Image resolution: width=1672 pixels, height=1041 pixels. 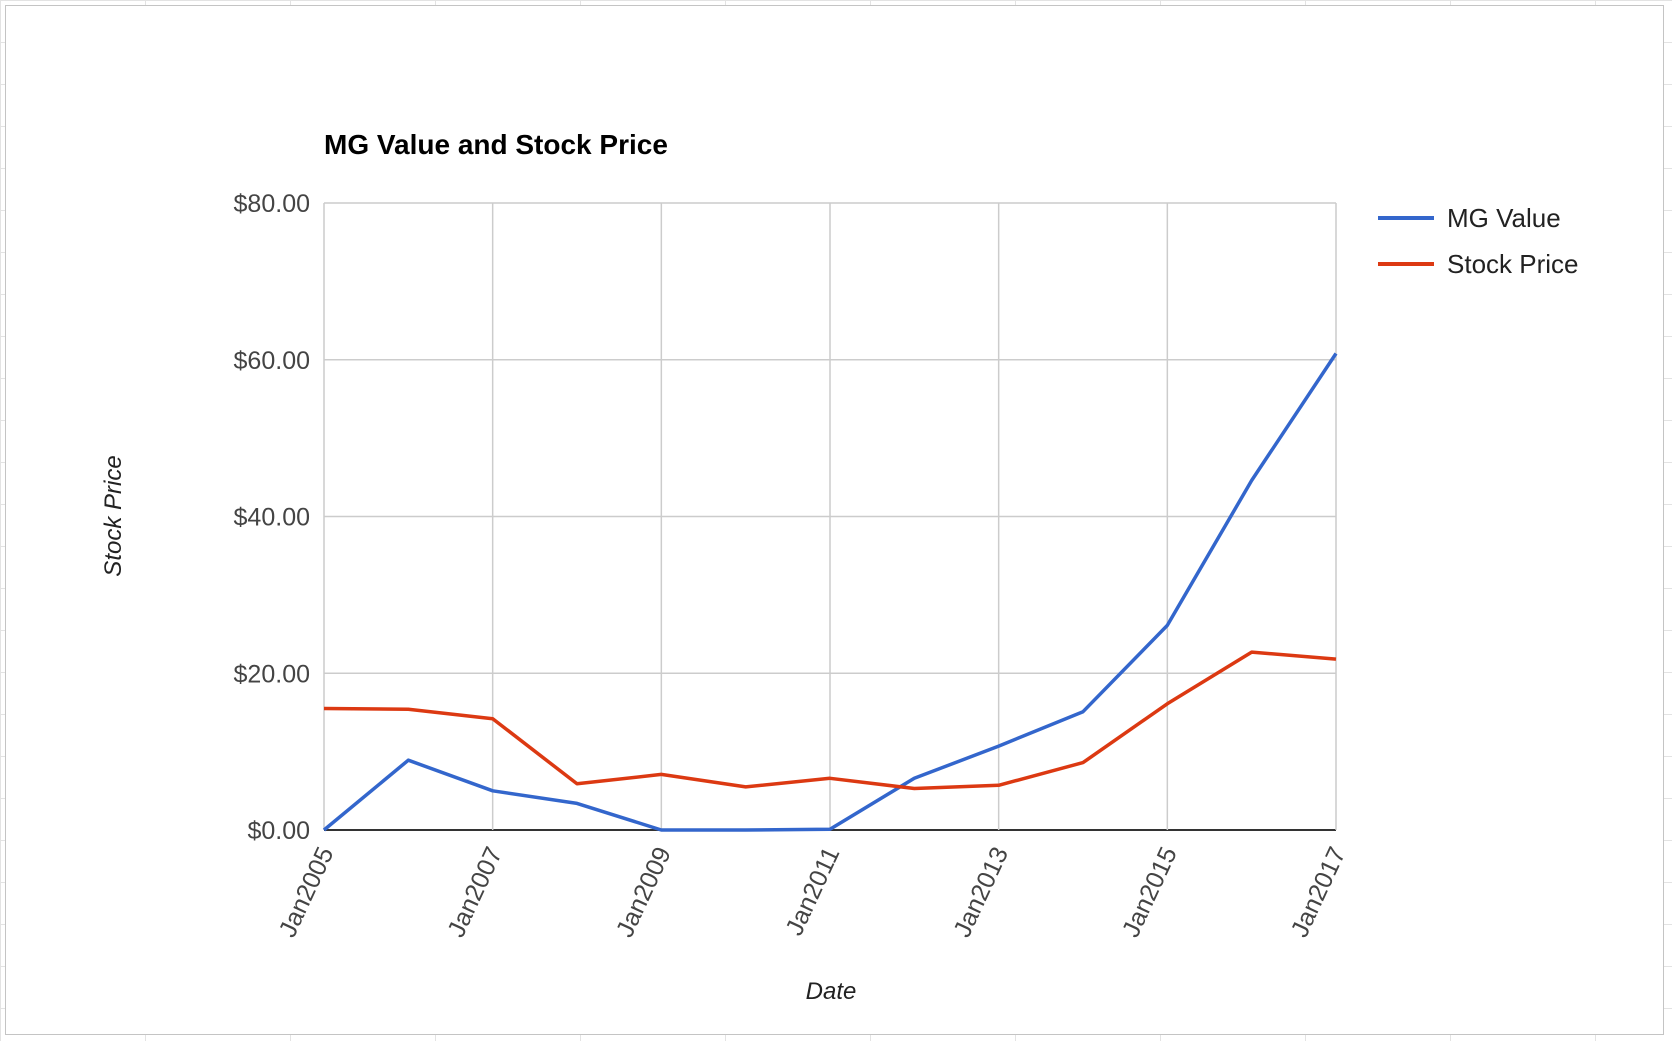 I want to click on y-axis-label: Stock Price, so click(x=113, y=515).